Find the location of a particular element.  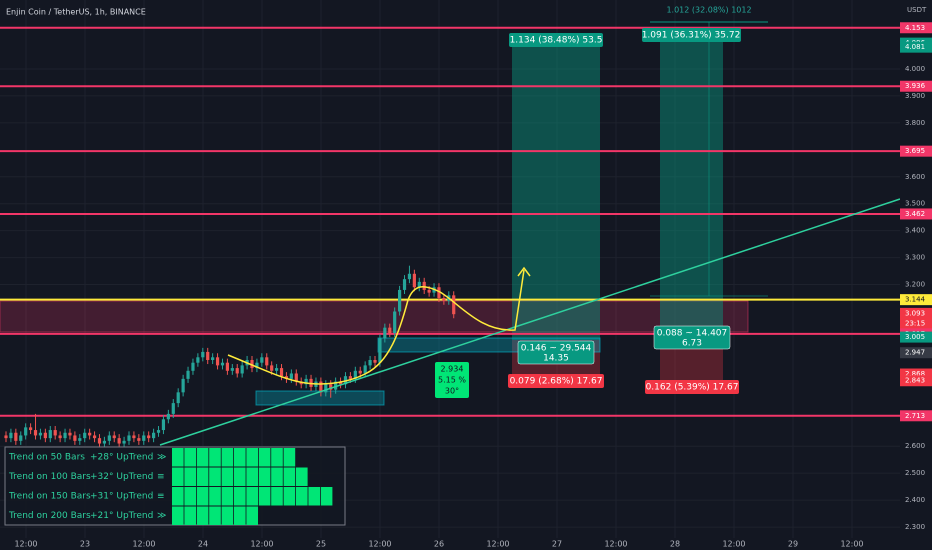

long-profit-zone is located at coordinates (556, 192).